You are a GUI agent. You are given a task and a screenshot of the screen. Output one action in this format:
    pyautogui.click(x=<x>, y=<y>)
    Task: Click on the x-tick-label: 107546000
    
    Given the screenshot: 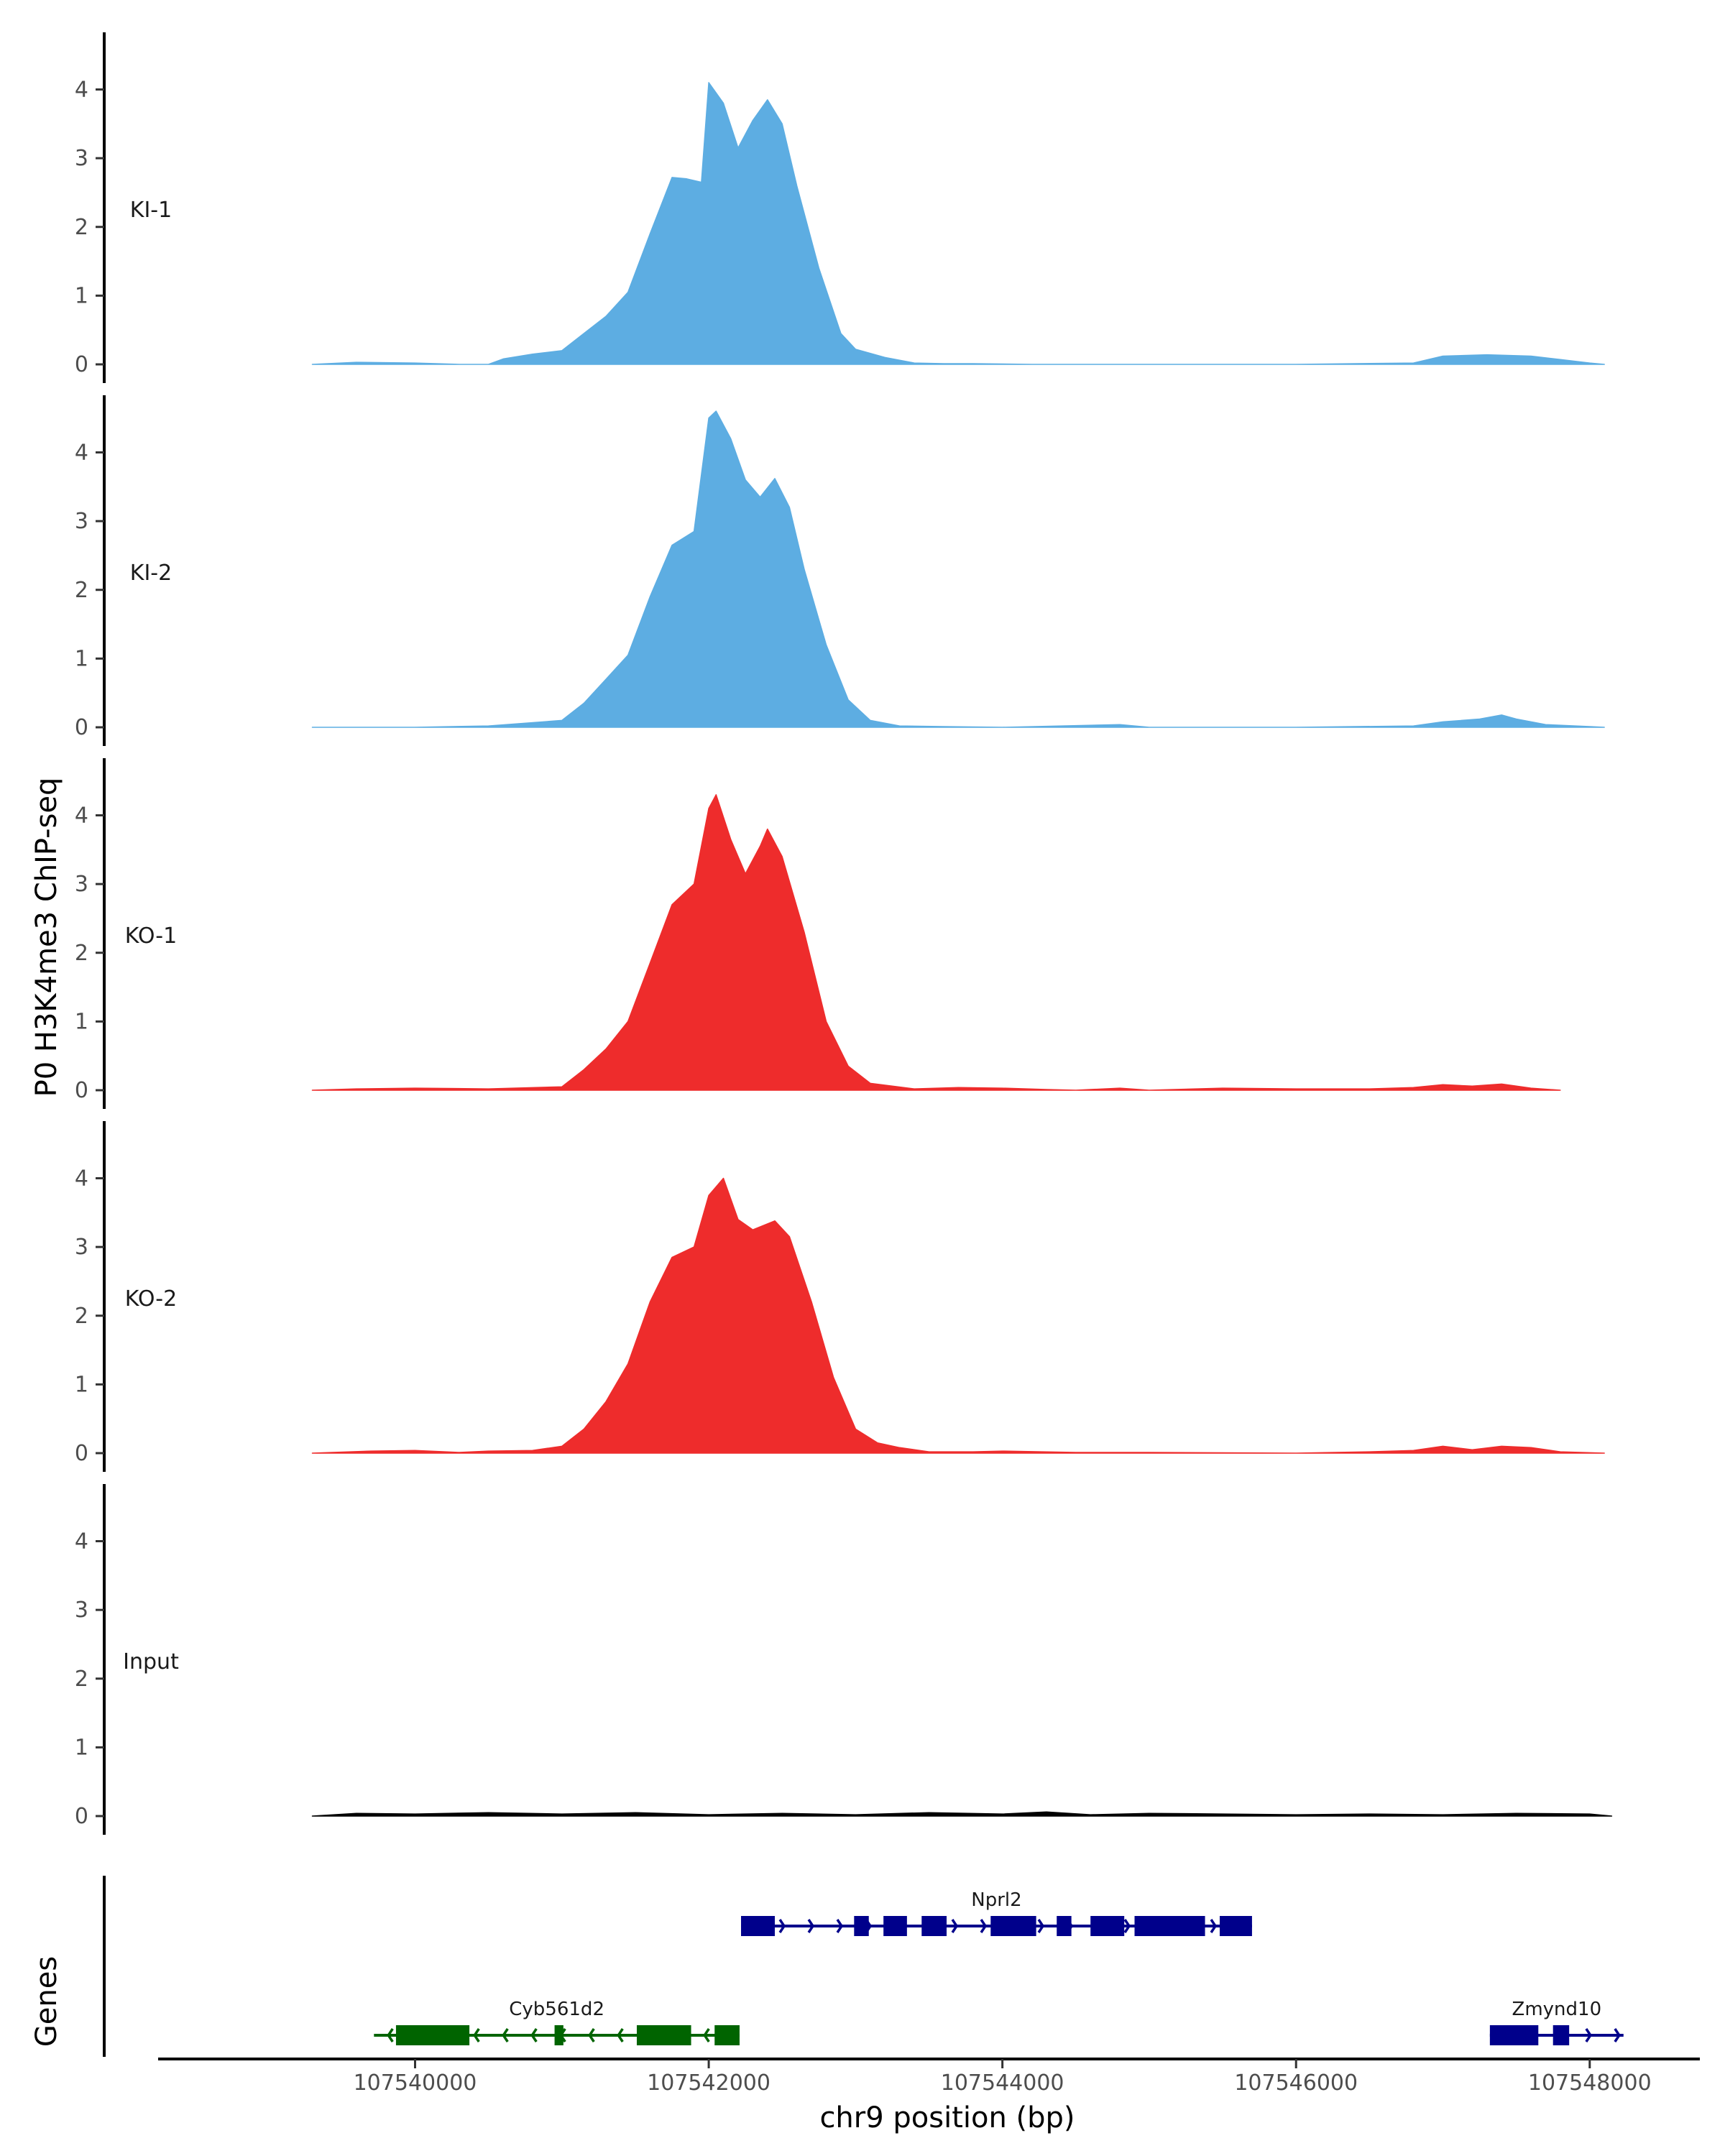 What is the action you would take?
    pyautogui.click(x=1296, y=2083)
    